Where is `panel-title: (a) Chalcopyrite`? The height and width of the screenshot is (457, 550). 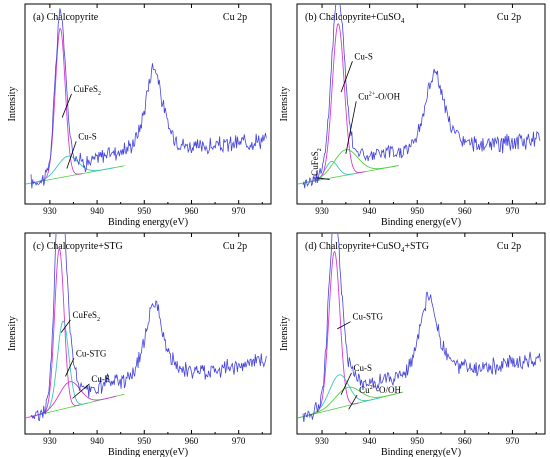
panel-title: (a) Chalcopyrite is located at coordinates (66, 17).